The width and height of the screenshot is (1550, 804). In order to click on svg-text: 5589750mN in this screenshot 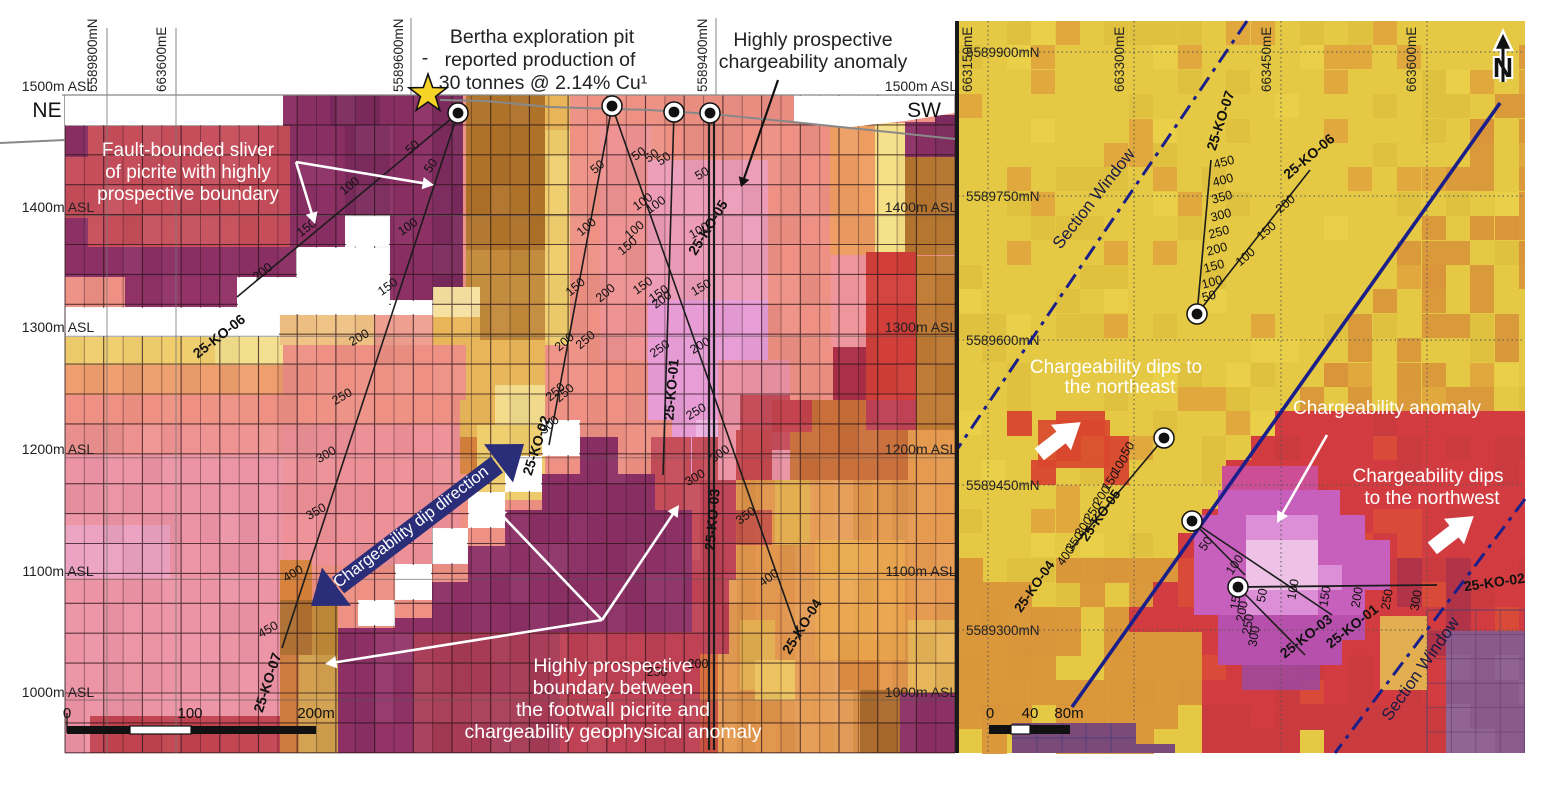, I will do `click(1003, 196)`.